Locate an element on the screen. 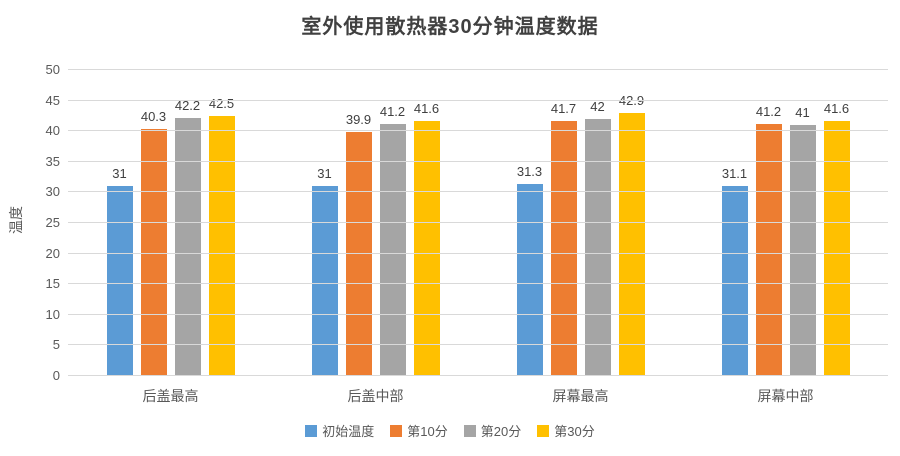  category-label: 屏幕中部 is located at coordinates (785, 396).